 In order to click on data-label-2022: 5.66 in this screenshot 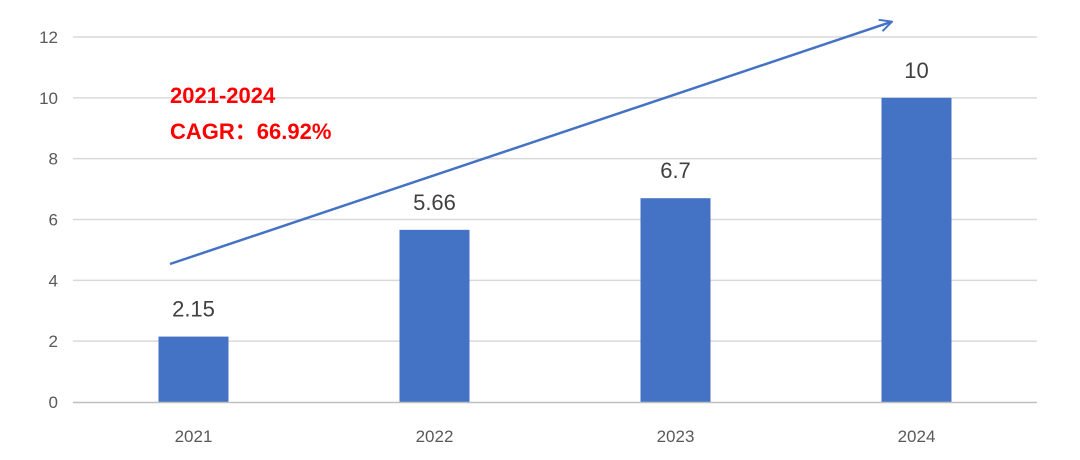, I will do `click(434, 202)`.